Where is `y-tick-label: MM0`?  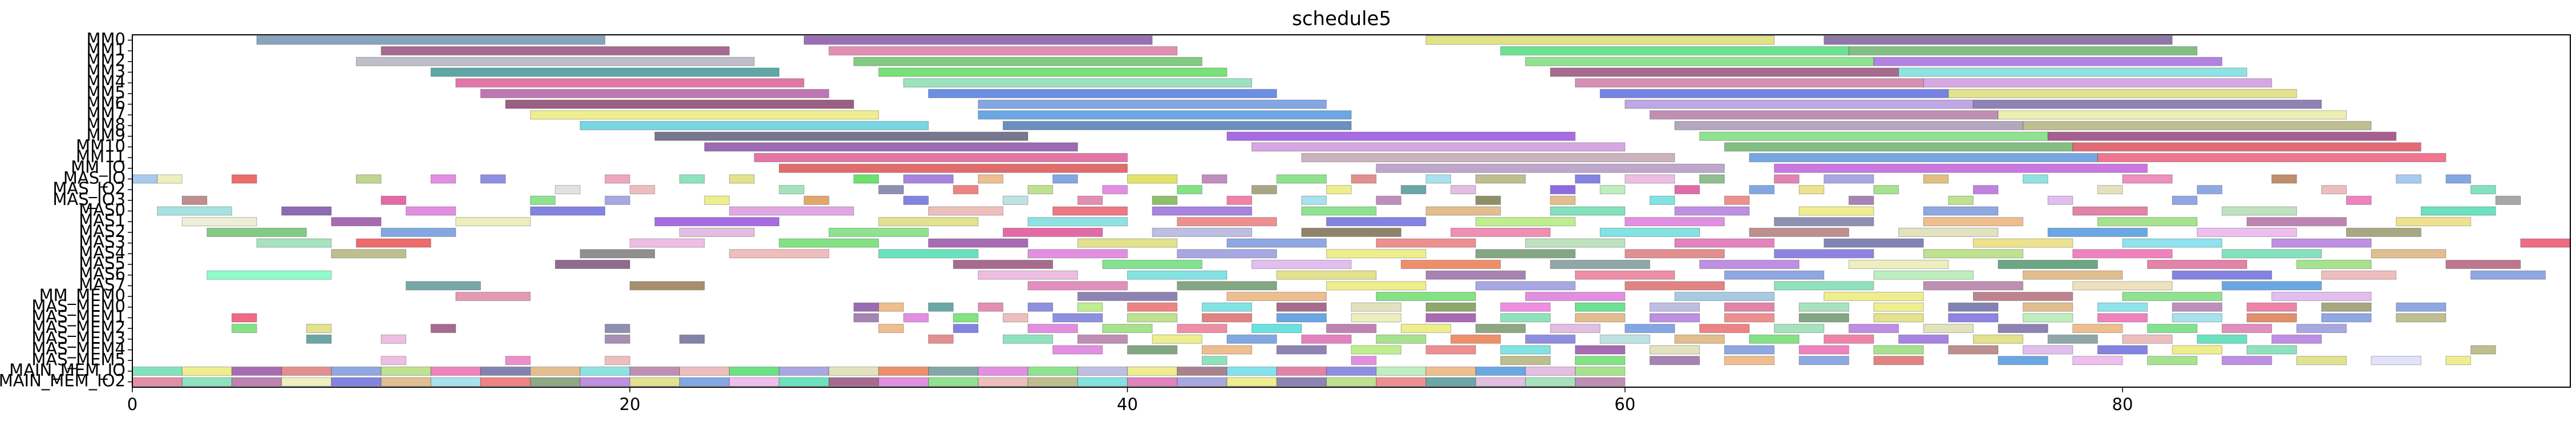
y-tick-label: MM0 is located at coordinates (106, 39).